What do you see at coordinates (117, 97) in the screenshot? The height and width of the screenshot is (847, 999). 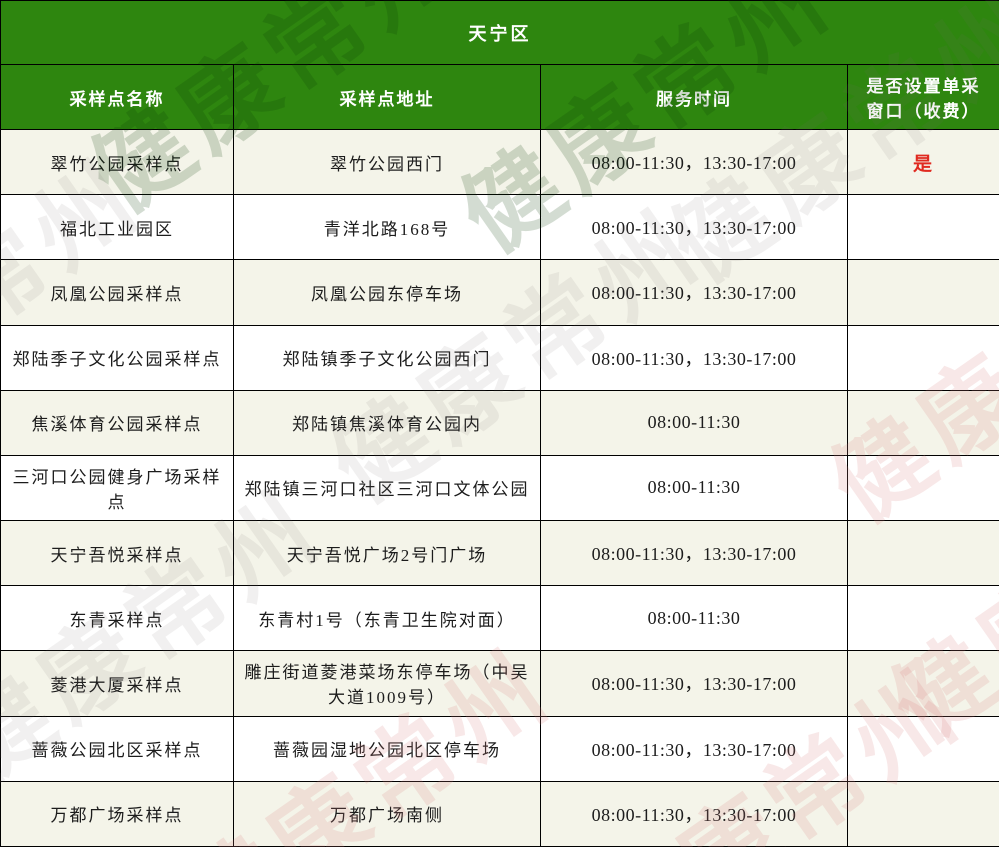 I see `column-header-name: 采样点名称` at bounding box center [117, 97].